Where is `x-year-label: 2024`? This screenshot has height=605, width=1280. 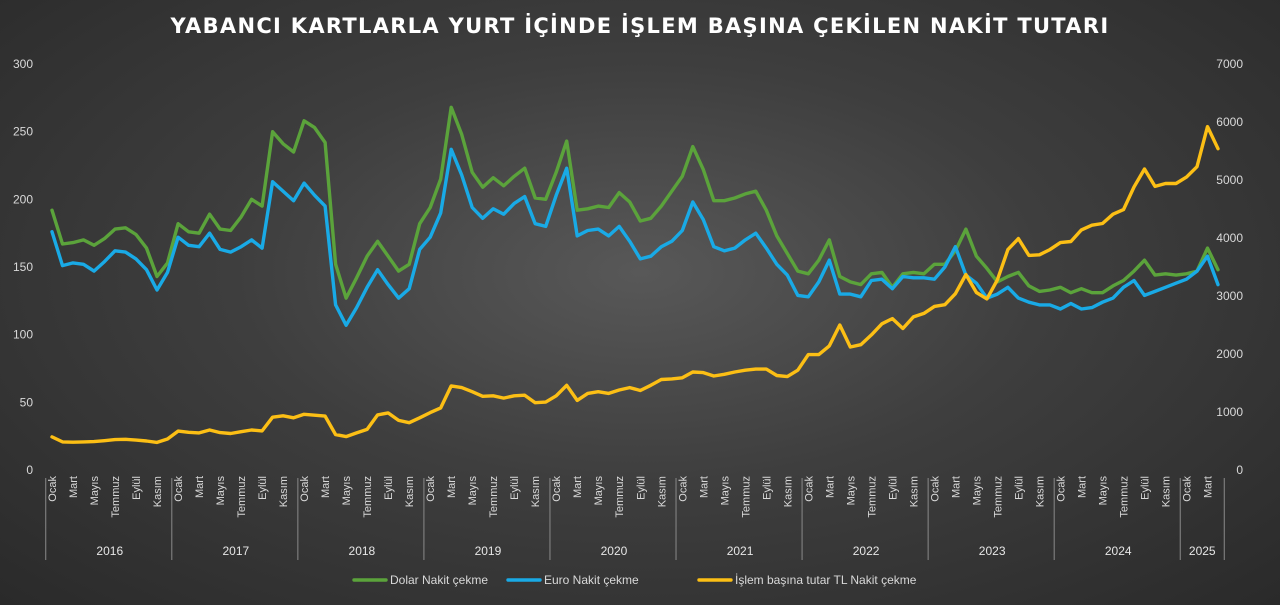 x-year-label: 2024 is located at coordinates (1118, 551).